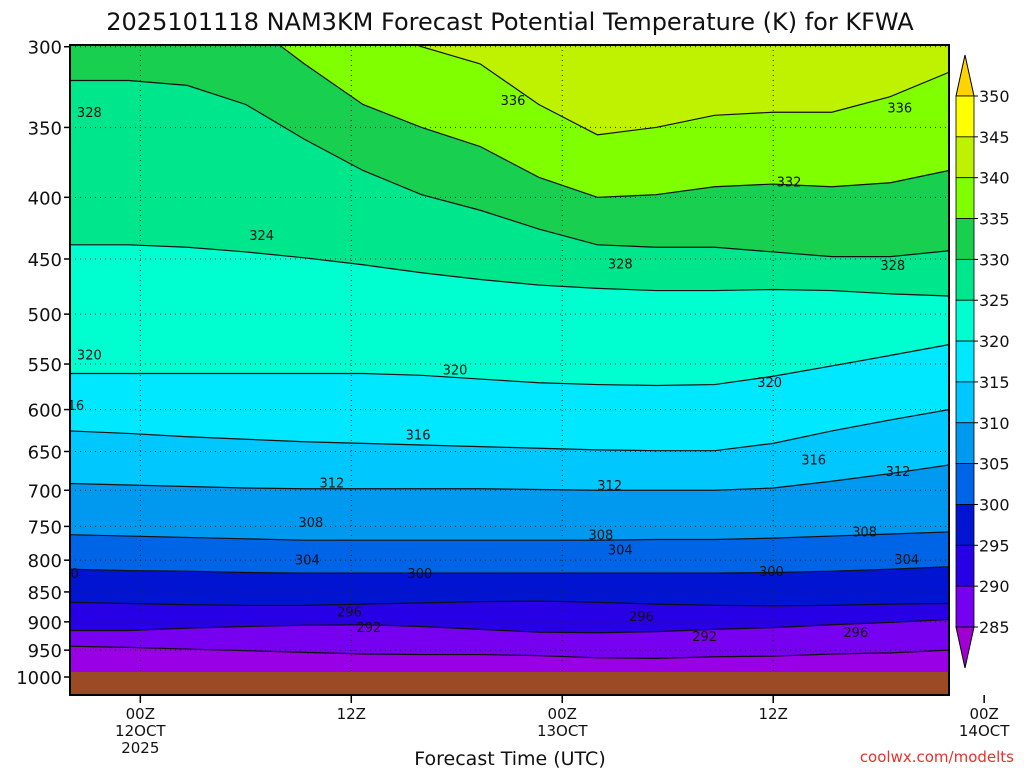 Image resolution: width=1024 pixels, height=768 pixels. Describe the element at coordinates (994, 382) in the screenshot. I see `colorbar-label-315: 315` at that location.